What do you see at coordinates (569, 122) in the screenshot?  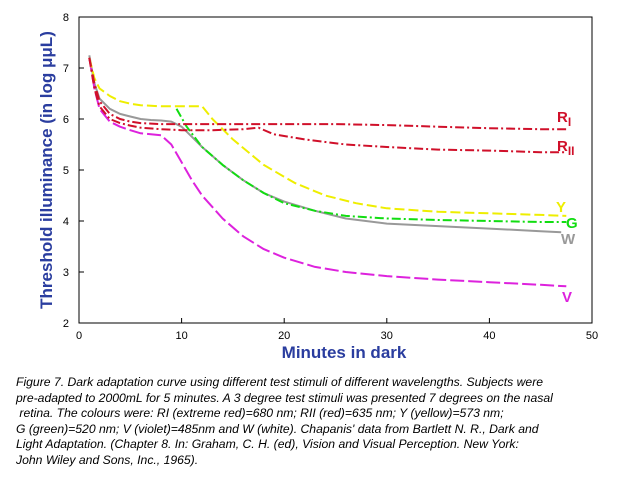 I see `series-label-subscript: I` at bounding box center [569, 122].